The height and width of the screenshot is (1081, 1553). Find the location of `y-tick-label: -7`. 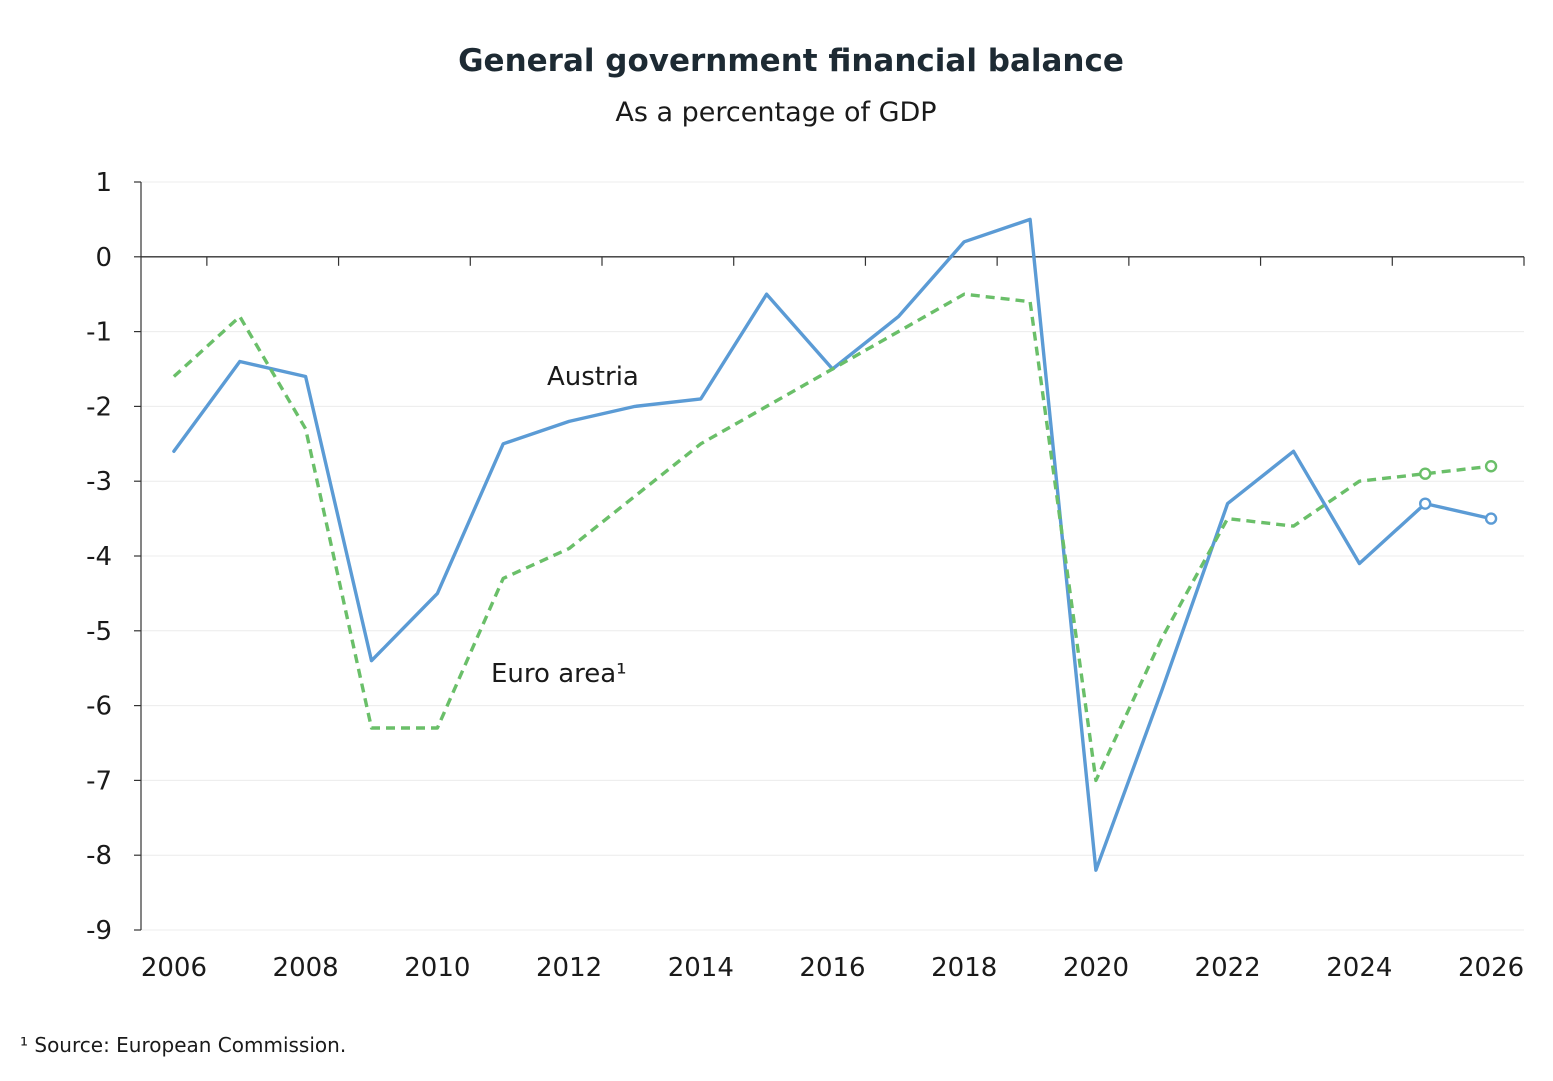

y-tick-label: -7 is located at coordinates (99, 781).